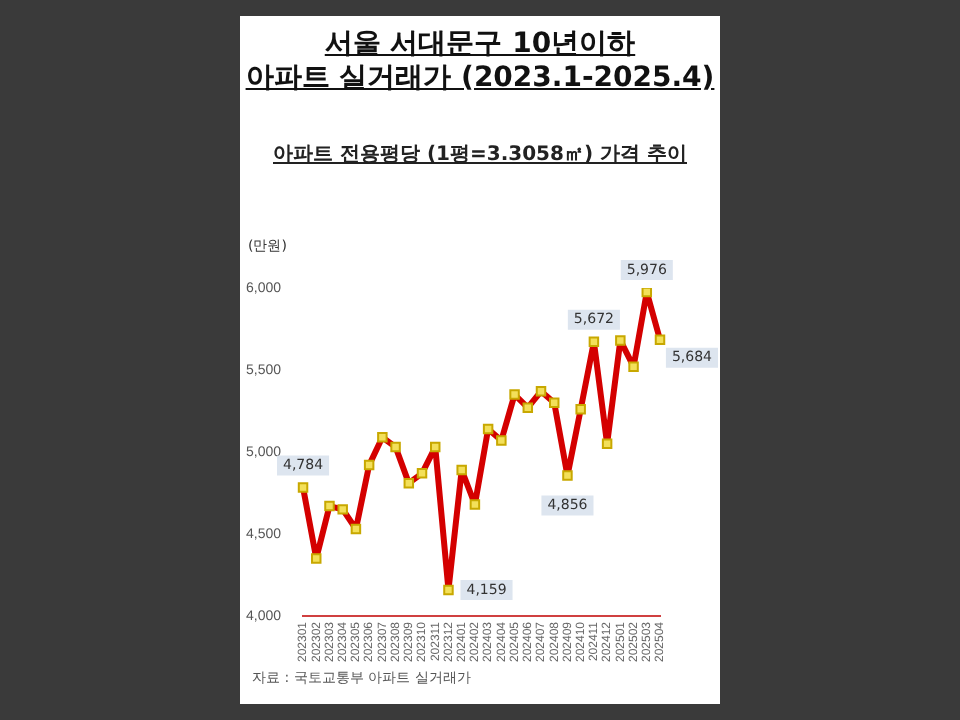 The image size is (960, 720). I want to click on chart-subtitle: 아파트 전용평당 (1평=3.3058㎡) 가격 추이, so click(480, 155).